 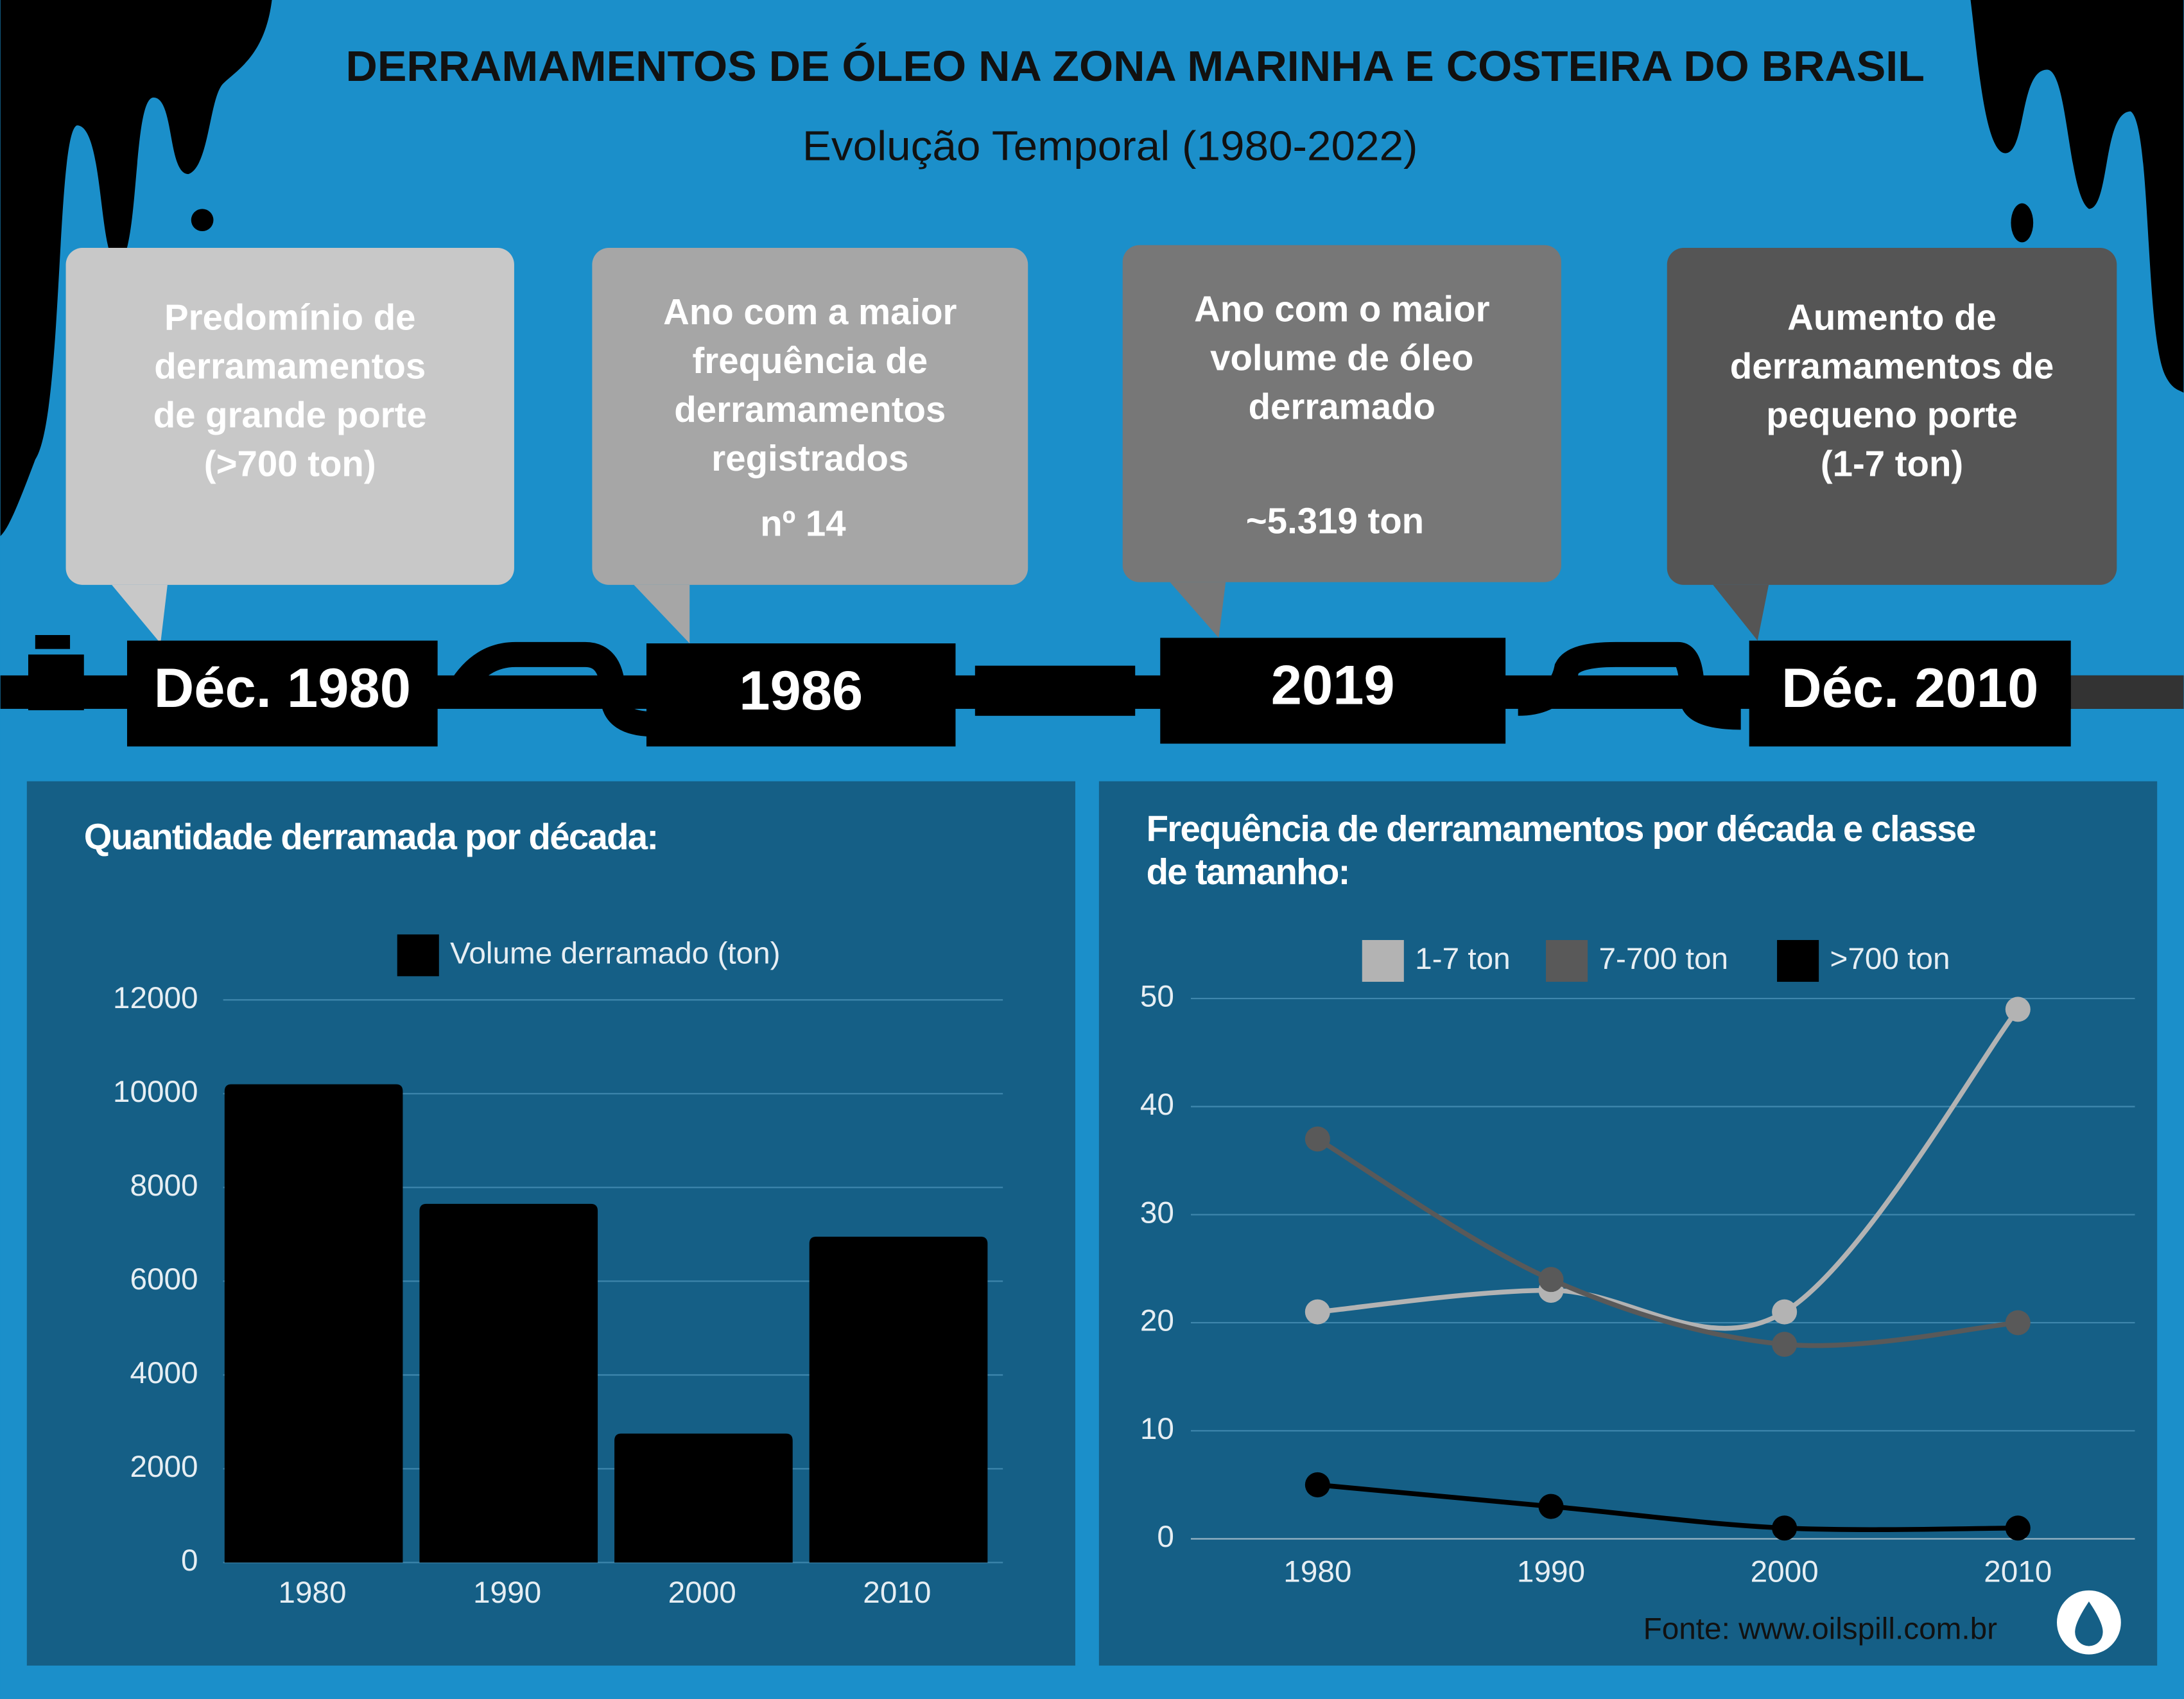 I want to click on callout-value: ~5.319 ton, so click(x=1335, y=520).